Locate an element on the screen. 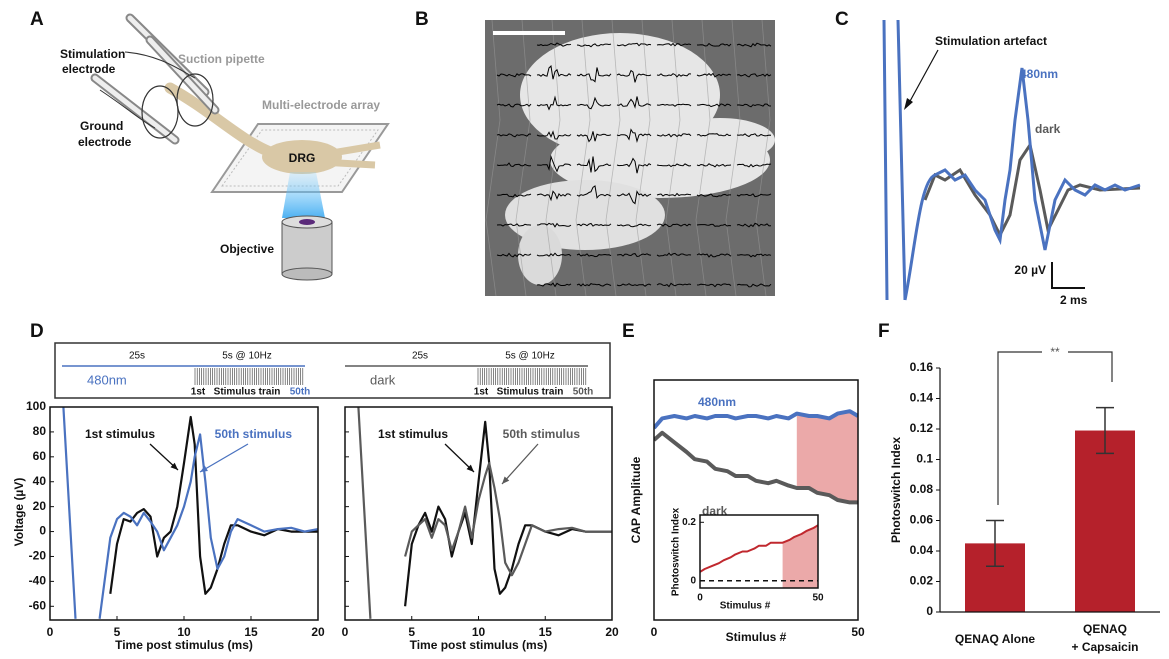 The width and height of the screenshot is (1169, 659). panel-label: F is located at coordinates (884, 331).